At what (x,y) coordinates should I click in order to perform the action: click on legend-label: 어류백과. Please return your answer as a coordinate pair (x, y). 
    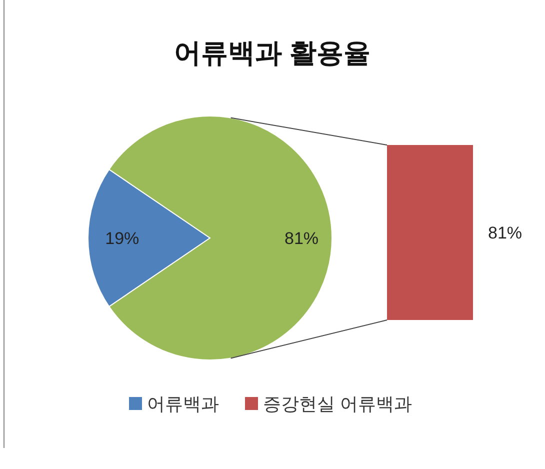
    Looking at the image, I should click on (183, 404).